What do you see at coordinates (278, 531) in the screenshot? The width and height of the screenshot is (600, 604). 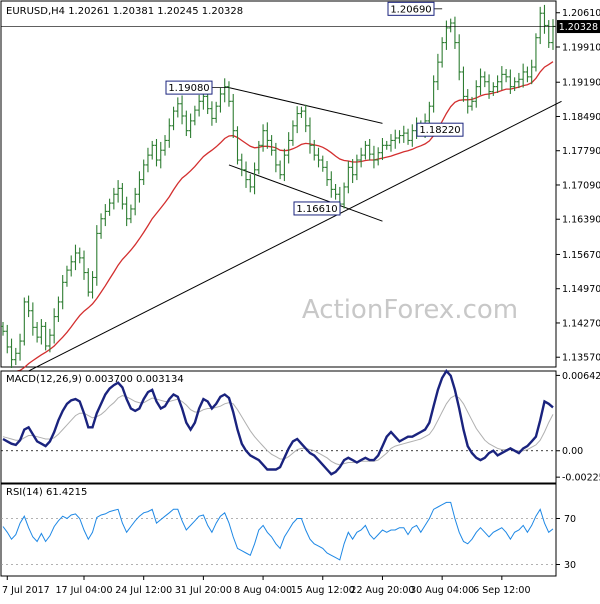 I see `rsi-line` at bounding box center [278, 531].